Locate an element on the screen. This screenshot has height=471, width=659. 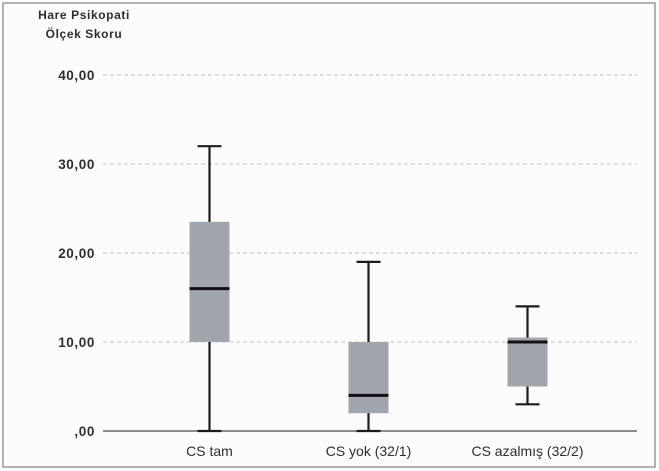
y-tick-label: 20,00 is located at coordinates (76, 253).